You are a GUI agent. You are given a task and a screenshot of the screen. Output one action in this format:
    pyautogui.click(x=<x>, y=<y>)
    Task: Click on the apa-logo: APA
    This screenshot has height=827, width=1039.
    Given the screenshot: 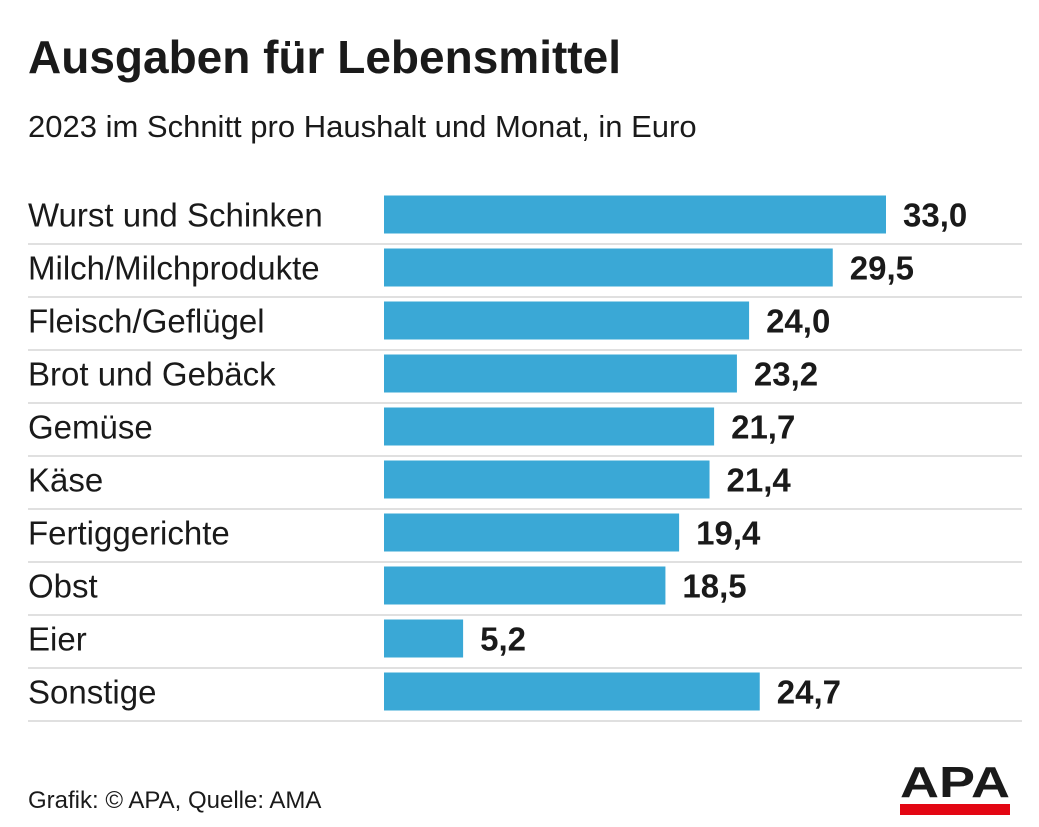 What is the action you would take?
    pyautogui.click(x=955, y=789)
    